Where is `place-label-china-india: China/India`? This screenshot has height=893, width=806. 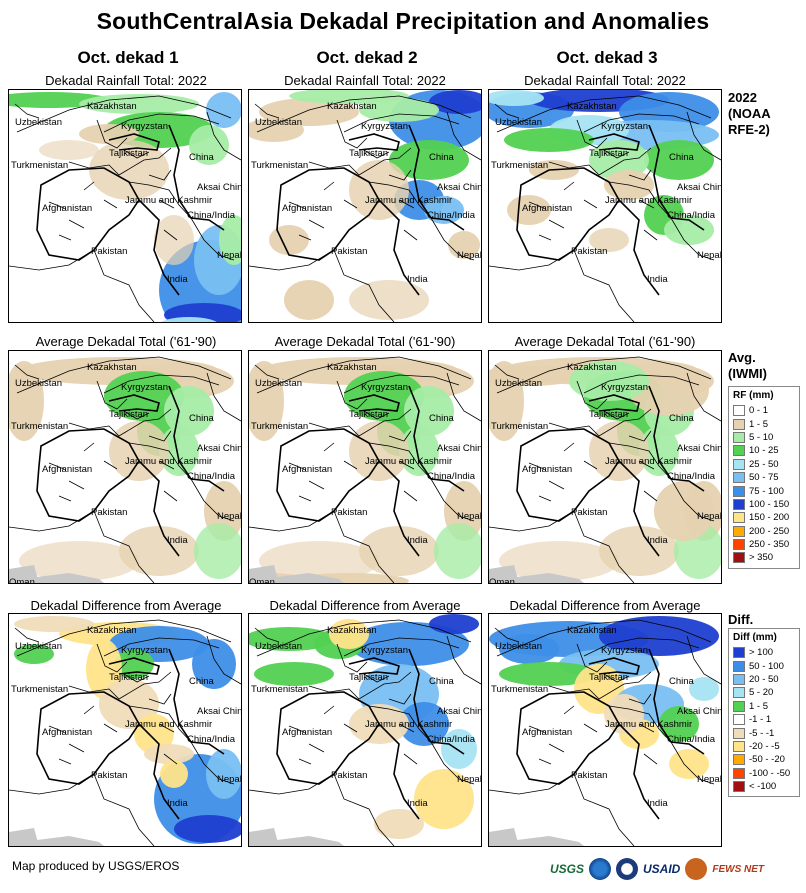
place-label-china-india: China/India is located at coordinates (451, 476).